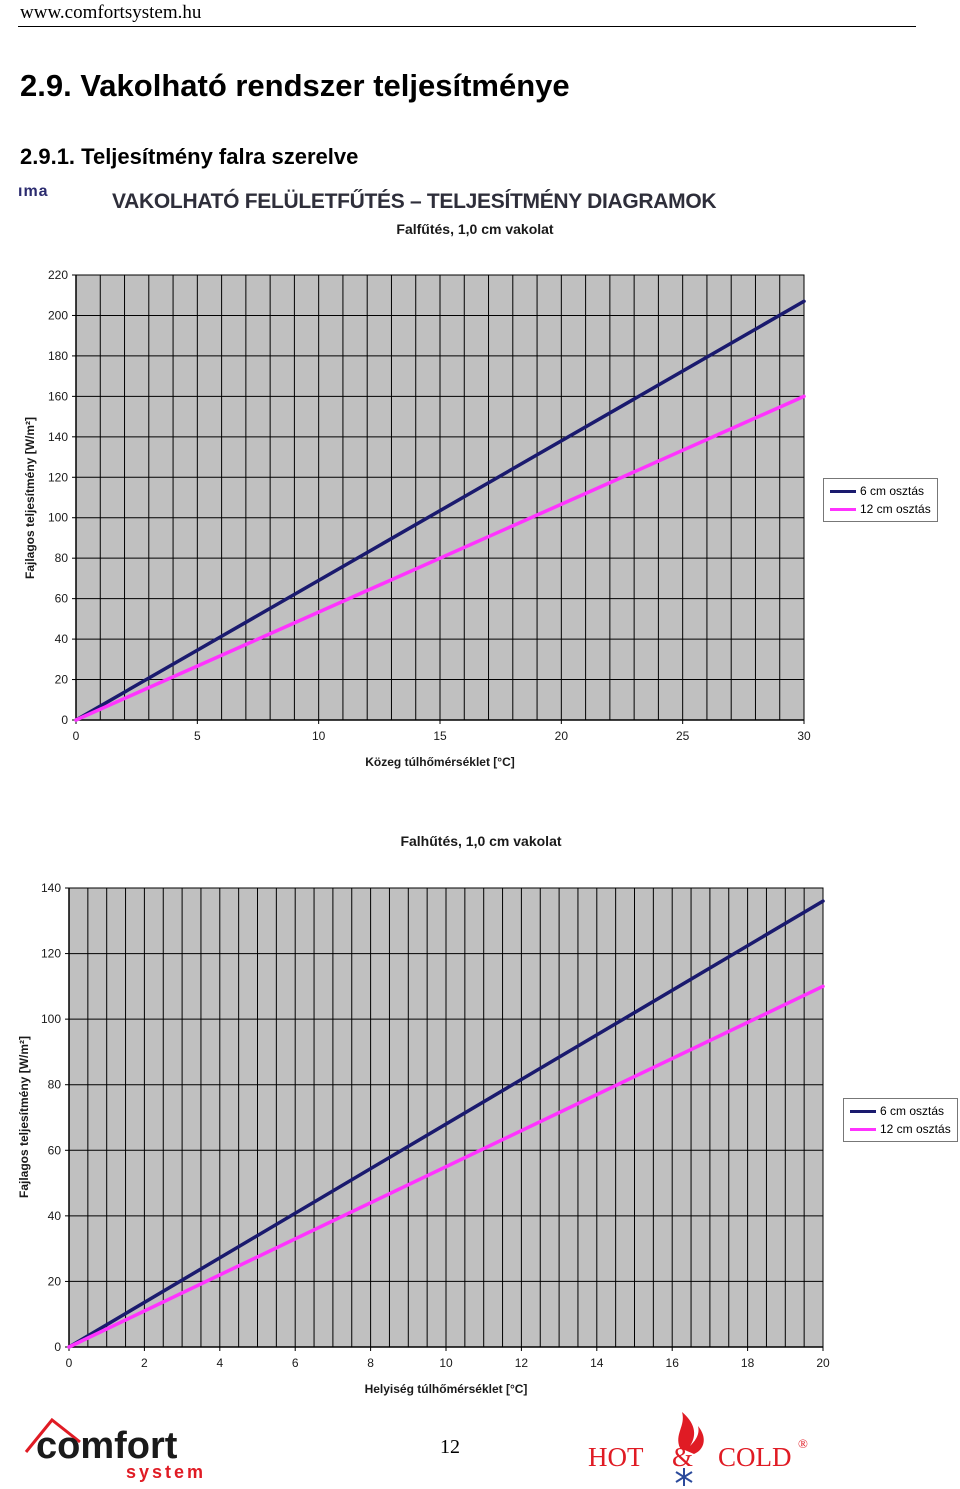 The image size is (960, 1489). What do you see at coordinates (682, 1457) in the screenshot?
I see `logo-ampersand: &` at bounding box center [682, 1457].